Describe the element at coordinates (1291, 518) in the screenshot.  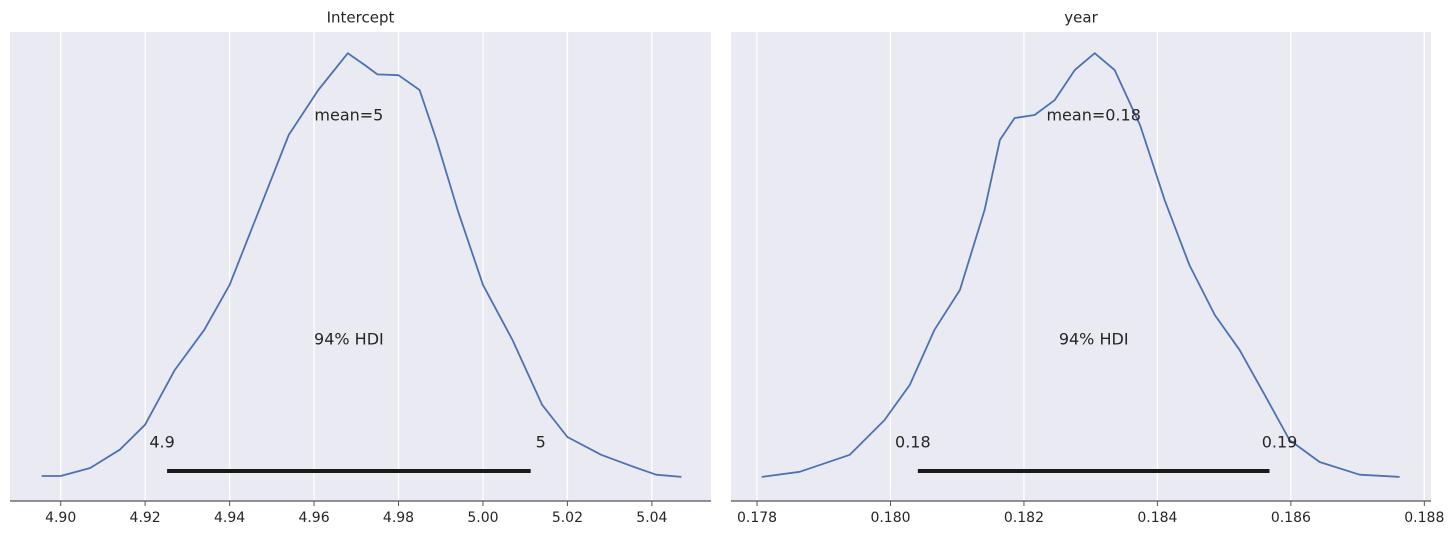
I see `x-tick-label: 0.186` at that location.